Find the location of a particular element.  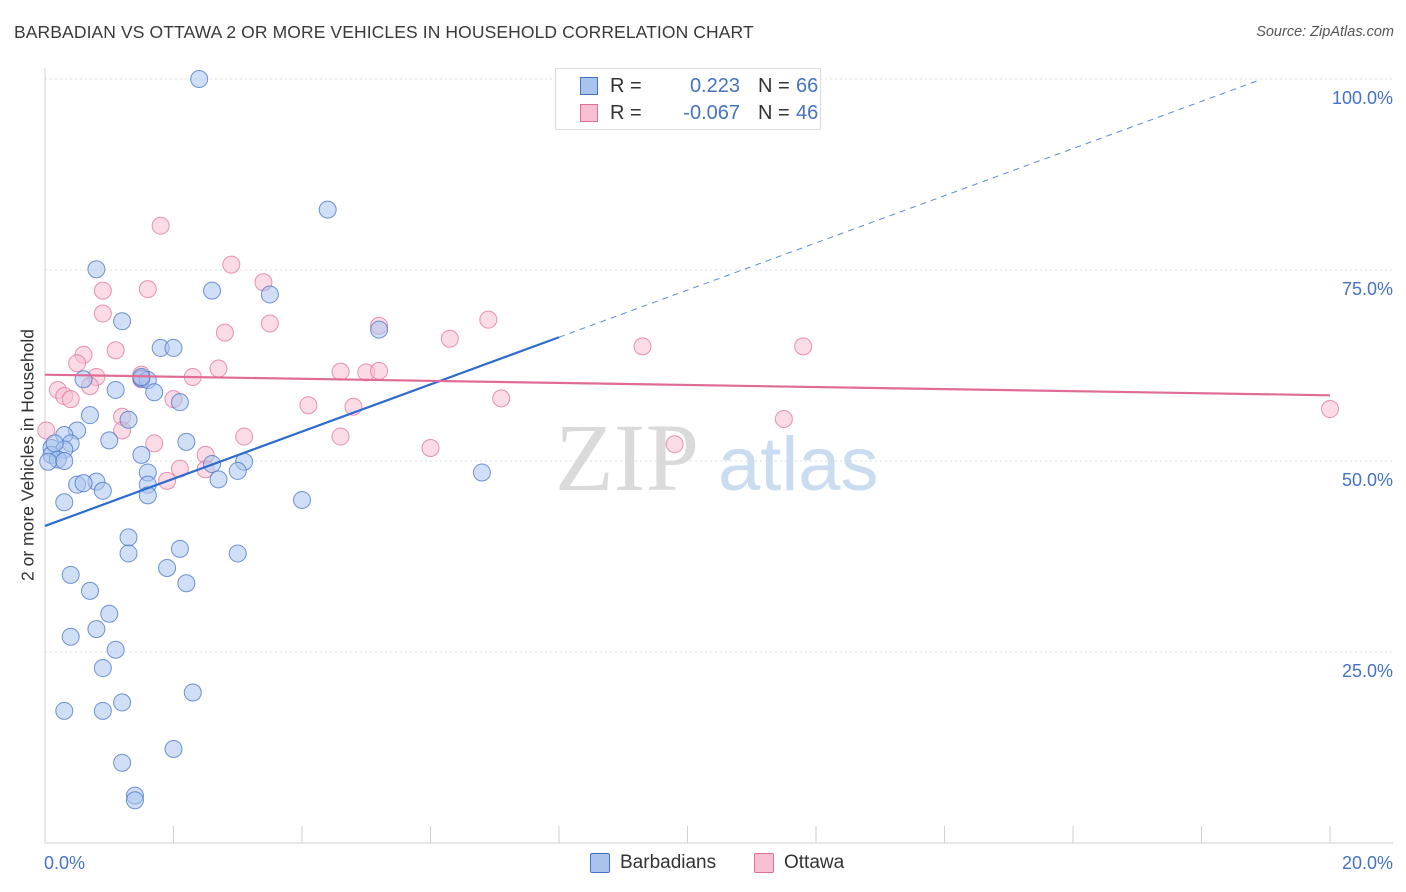

ottawa-legend-label: Ottawa is located at coordinates (814, 862).